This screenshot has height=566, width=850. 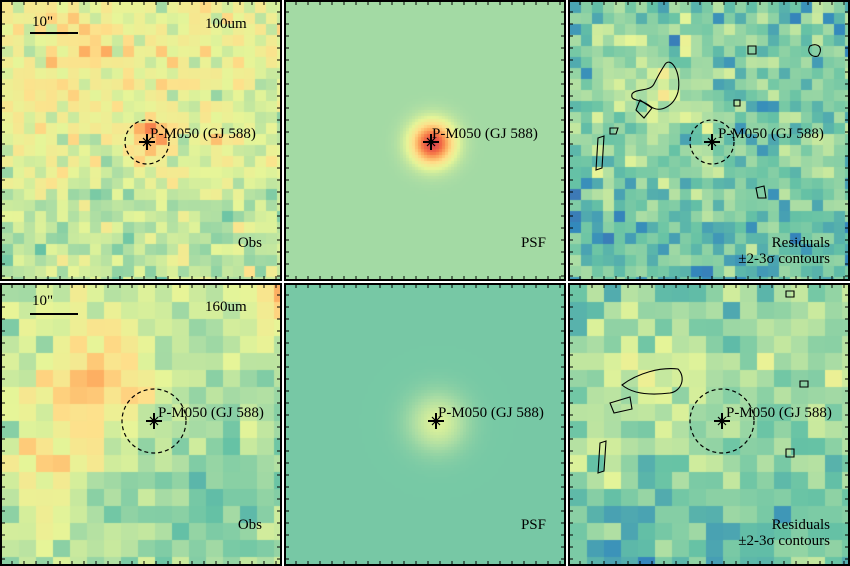 What do you see at coordinates (226, 307) in the screenshot?
I see `band-label-160um: 160um` at bounding box center [226, 307].